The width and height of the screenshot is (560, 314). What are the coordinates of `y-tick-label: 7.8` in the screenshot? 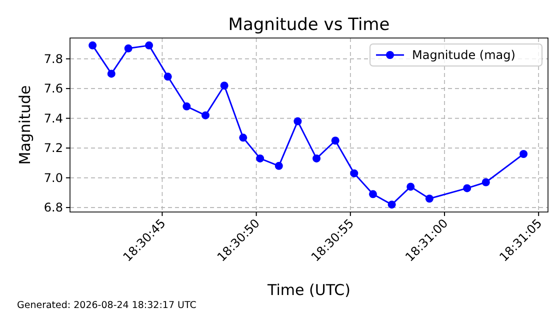 It's located at (53, 59).